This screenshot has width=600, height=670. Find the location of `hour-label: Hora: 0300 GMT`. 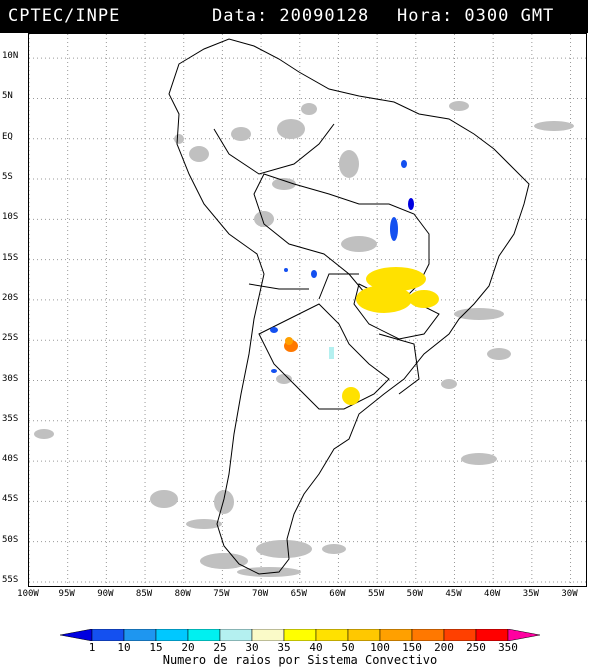

hour-label: Hora: 0300 GMT is located at coordinates (476, 16).